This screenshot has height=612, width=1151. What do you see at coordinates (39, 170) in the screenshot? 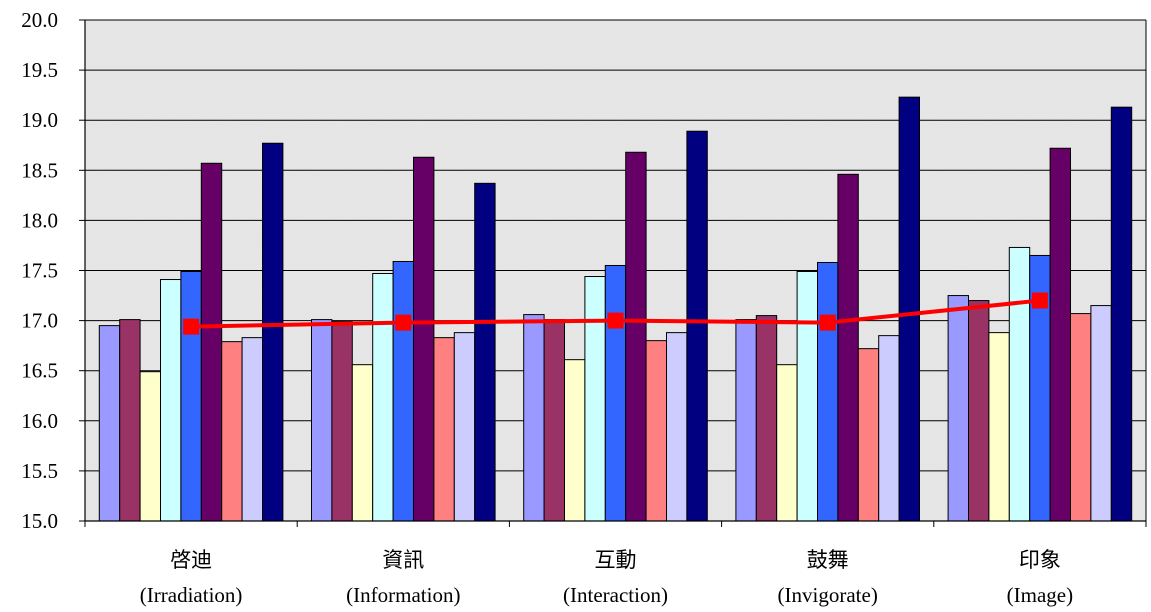
I see `y-tick-label: 18.5` at bounding box center [39, 170].